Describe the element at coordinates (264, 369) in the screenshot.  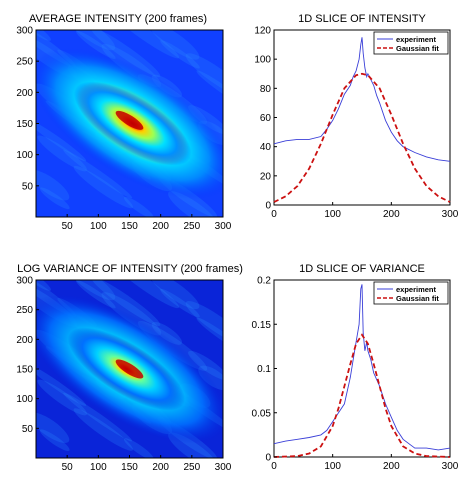
I see `y-tick-label: 0.1` at that location.